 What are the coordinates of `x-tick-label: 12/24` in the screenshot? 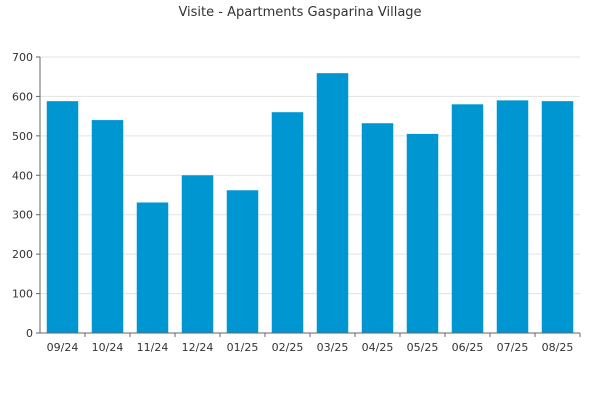 It's located at (198, 347).